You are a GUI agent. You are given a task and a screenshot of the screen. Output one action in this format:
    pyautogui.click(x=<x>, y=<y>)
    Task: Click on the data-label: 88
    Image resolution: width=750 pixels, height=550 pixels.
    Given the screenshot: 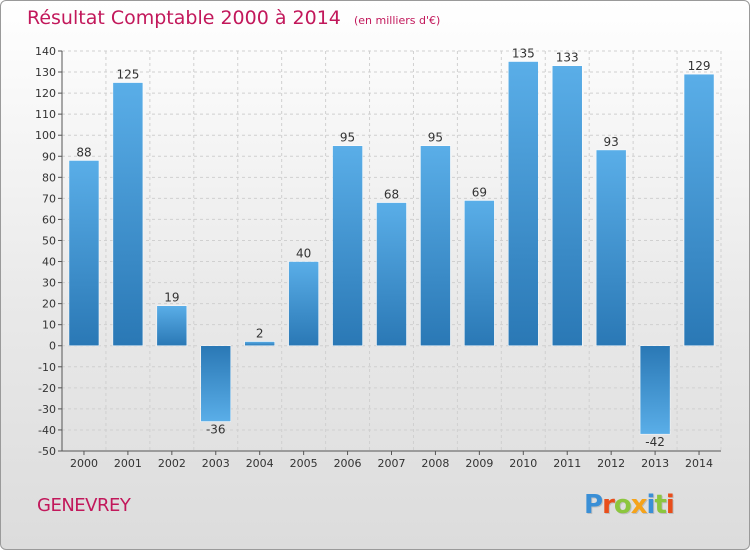 What is the action you would take?
    pyautogui.click(x=83, y=152)
    